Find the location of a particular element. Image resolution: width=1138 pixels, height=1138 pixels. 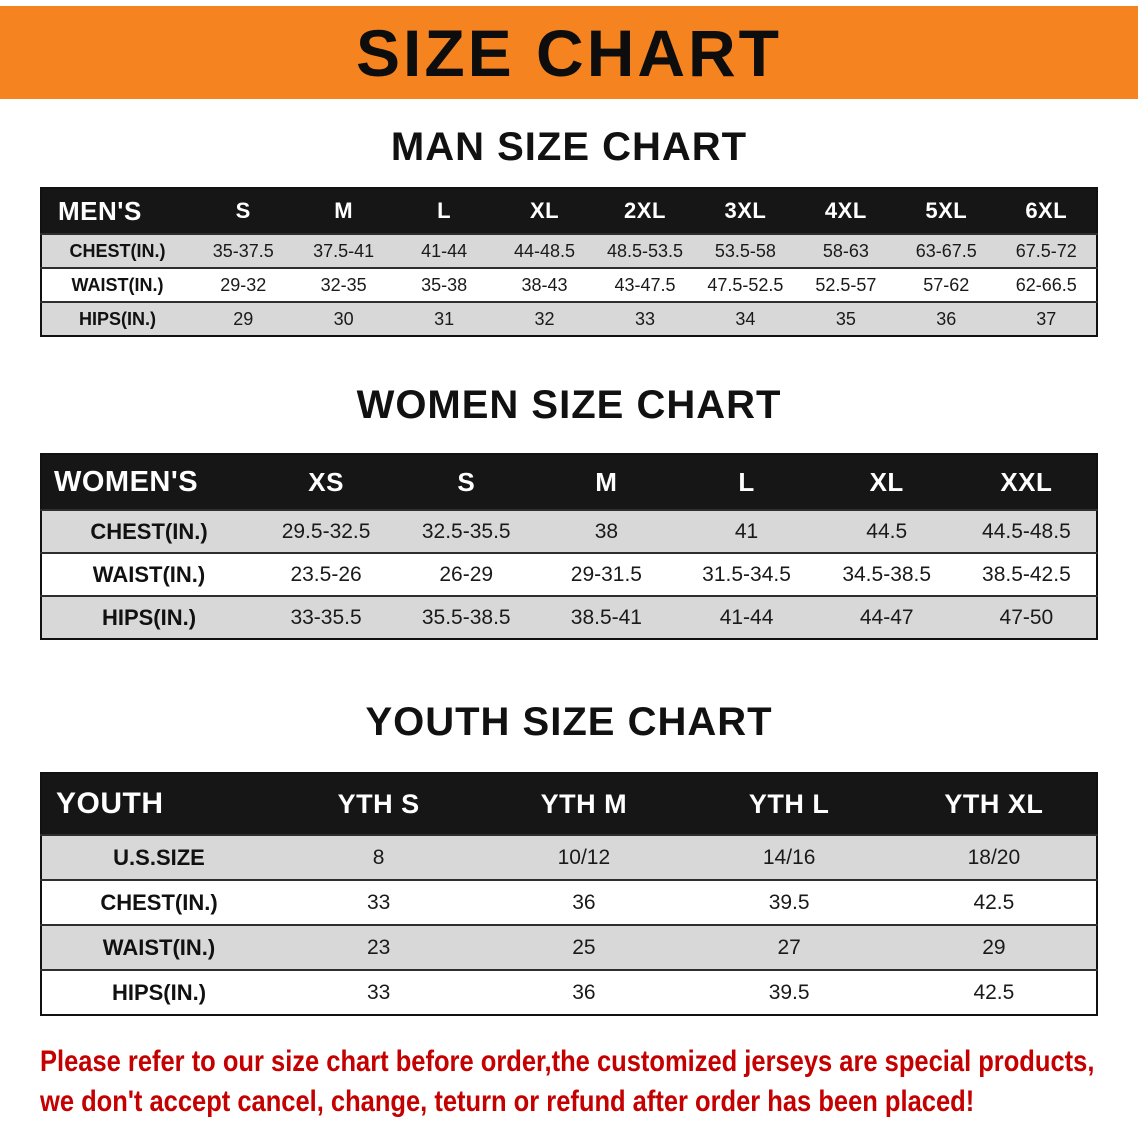

value-cell: 43-47.5 is located at coordinates (645, 284).